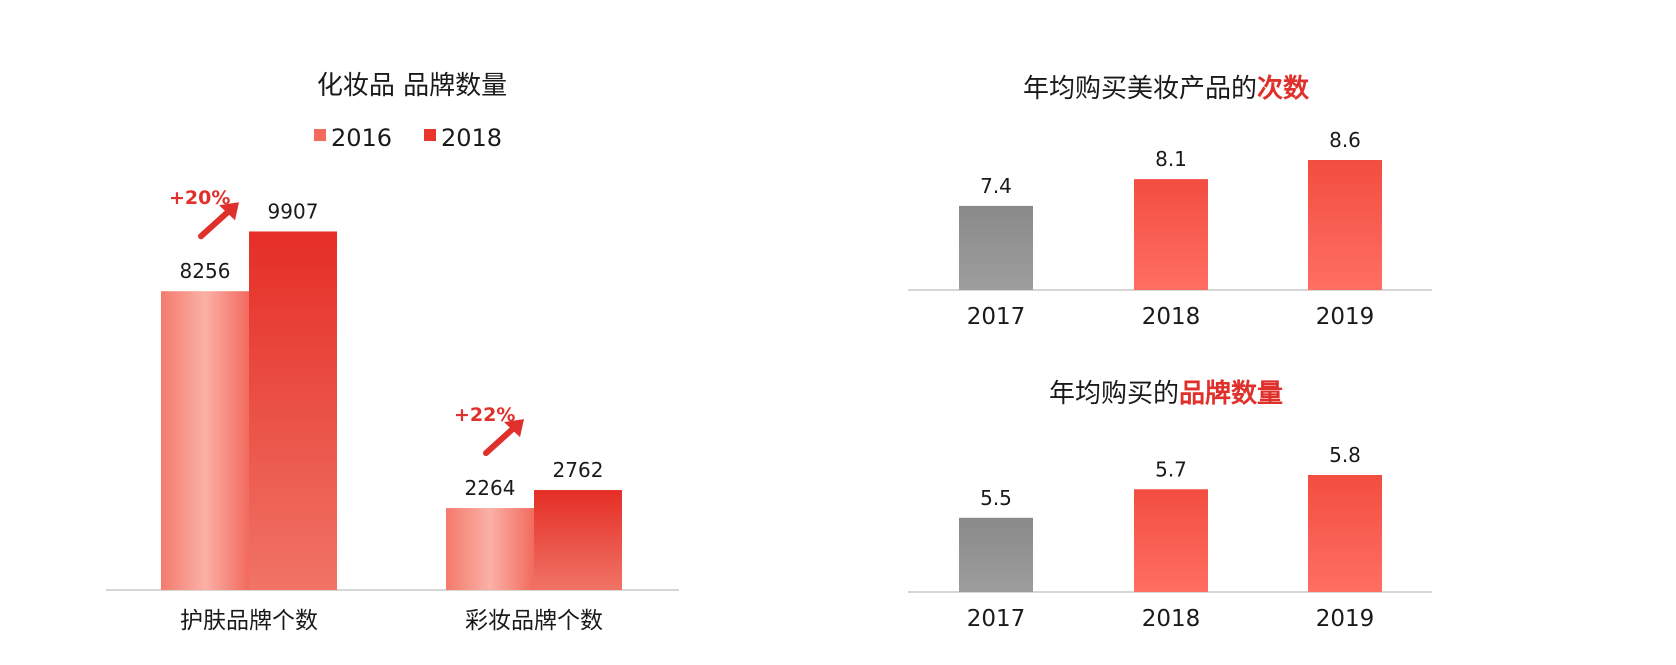  Describe the element at coordinates (412, 86) in the screenshot. I see `chart1-title: 化妆品 品牌数量` at that location.